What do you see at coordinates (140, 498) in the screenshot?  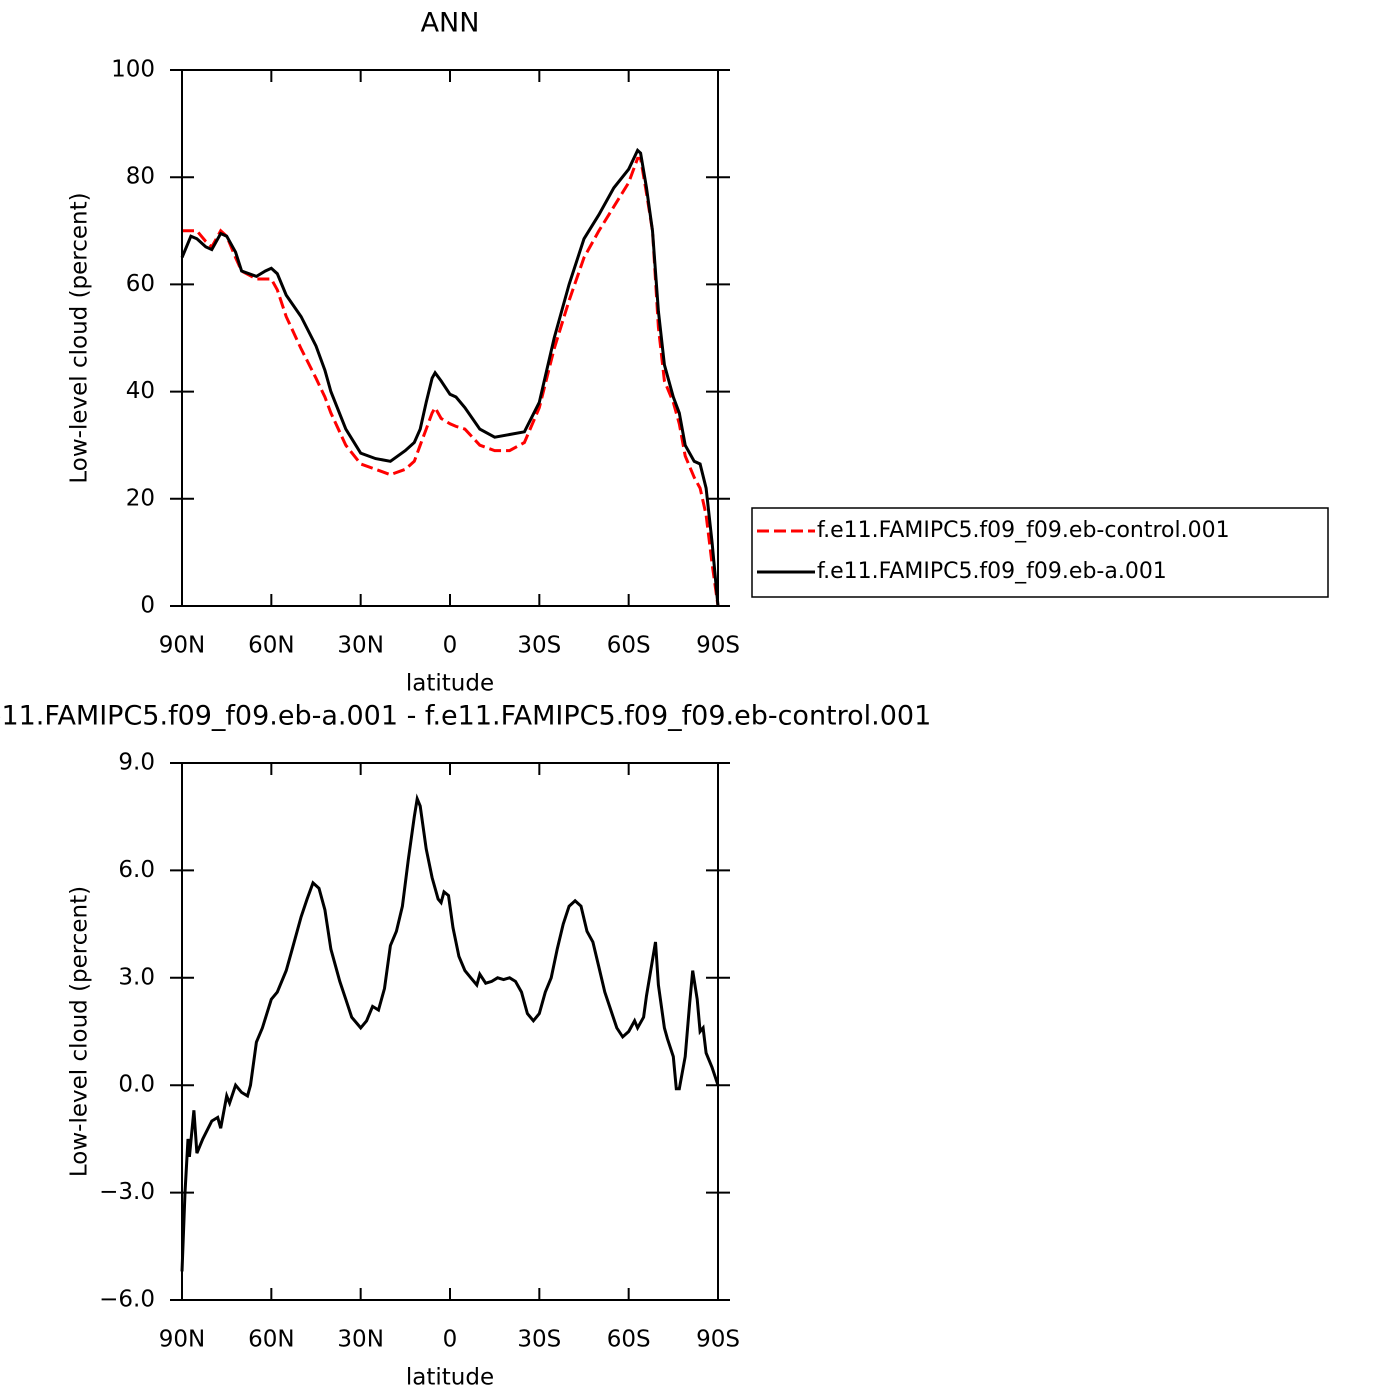 I see `y-tick-label: 20` at bounding box center [140, 498].